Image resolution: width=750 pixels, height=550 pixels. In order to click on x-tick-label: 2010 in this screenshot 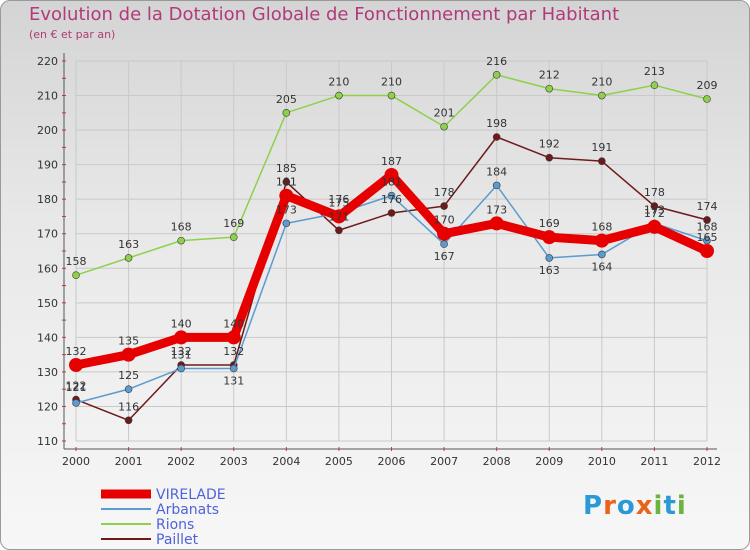, I will do `click(602, 461)`.